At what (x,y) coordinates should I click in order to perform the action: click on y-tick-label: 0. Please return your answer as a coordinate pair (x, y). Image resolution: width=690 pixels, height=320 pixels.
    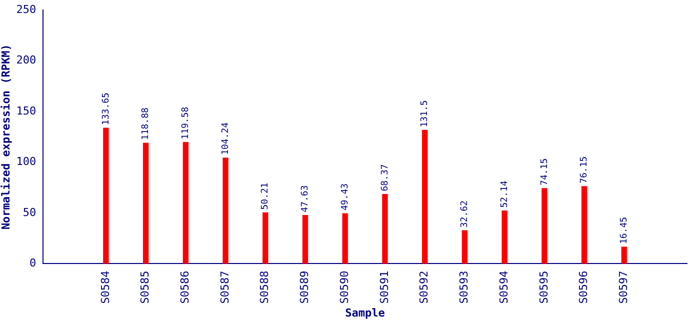
    Looking at the image, I should click on (32, 263).